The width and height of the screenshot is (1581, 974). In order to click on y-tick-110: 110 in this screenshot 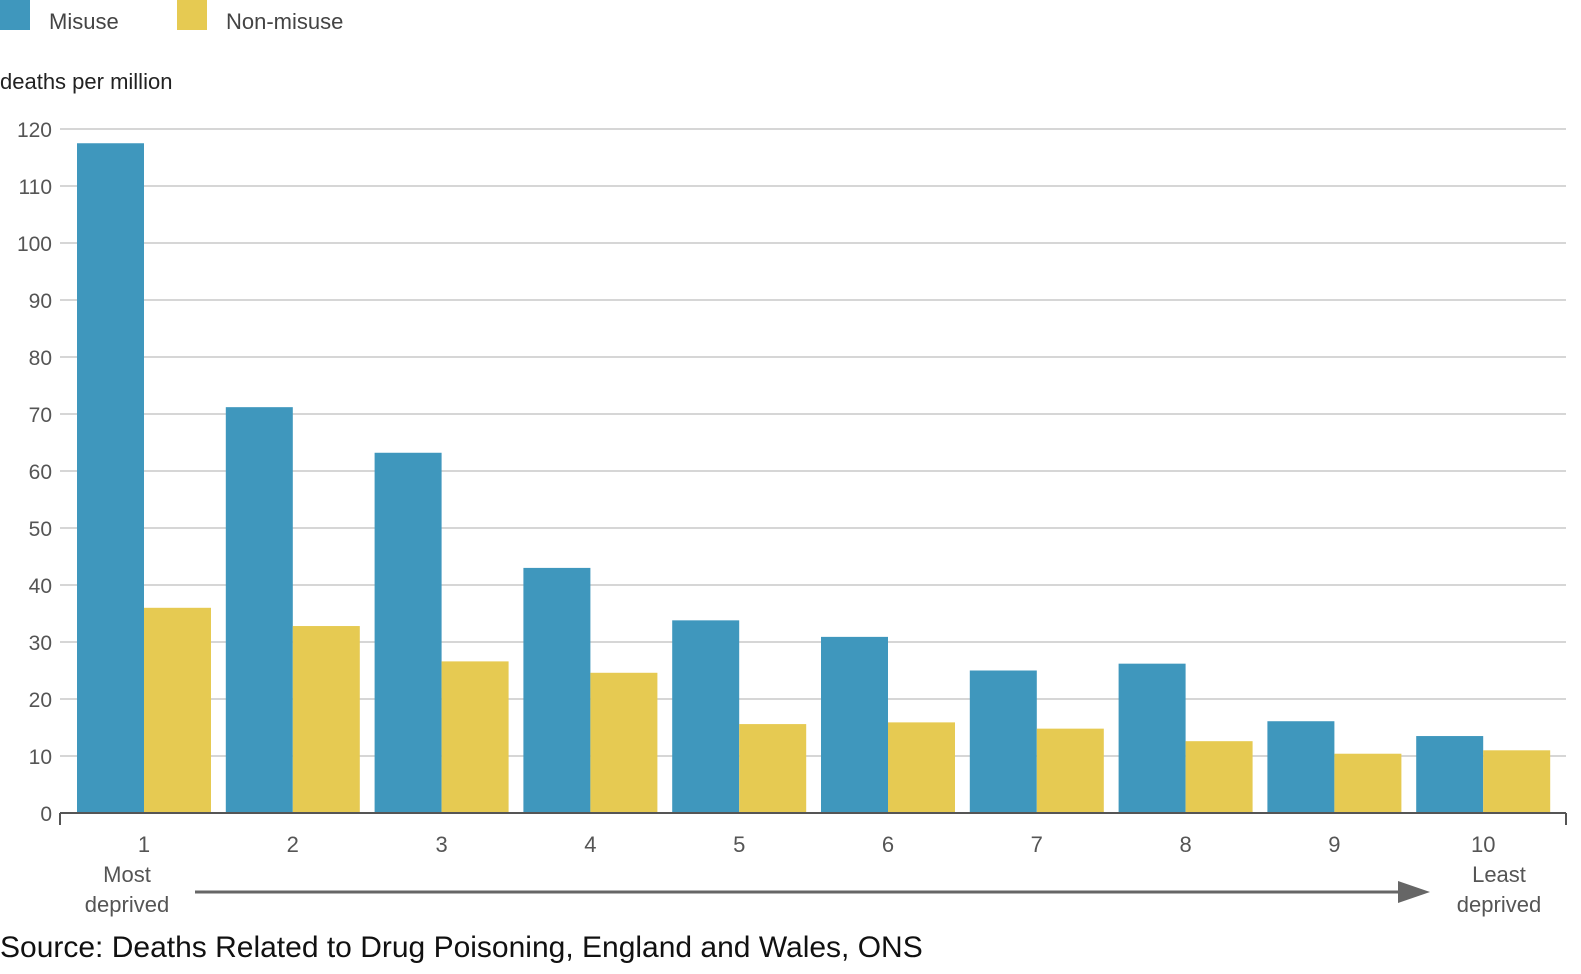, I will do `click(35, 187)`.